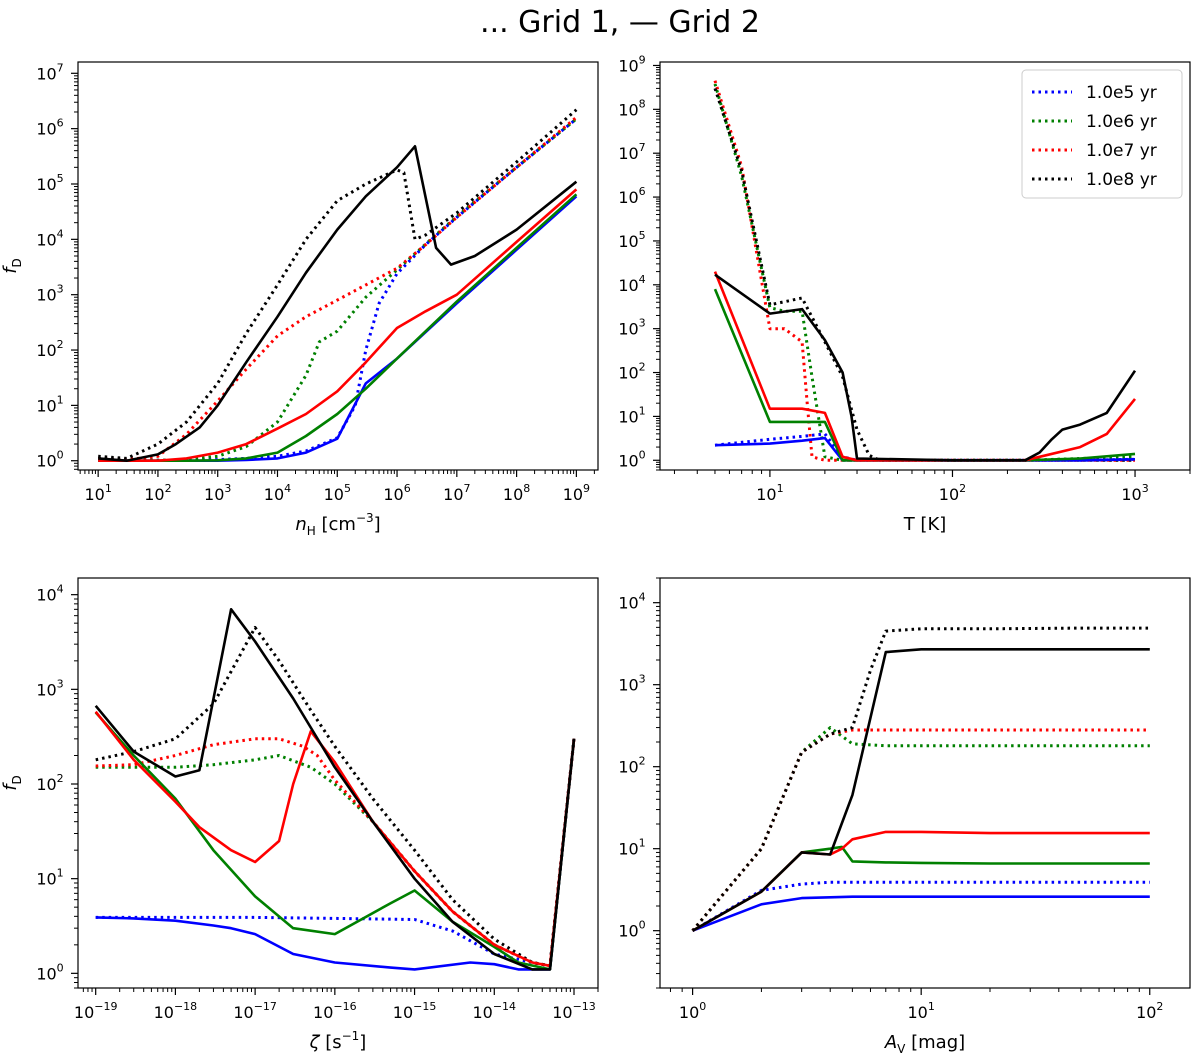 This screenshot has width=1200, height=1055. I want to click on x-tick-label: 10⁷, so click(456, 493).